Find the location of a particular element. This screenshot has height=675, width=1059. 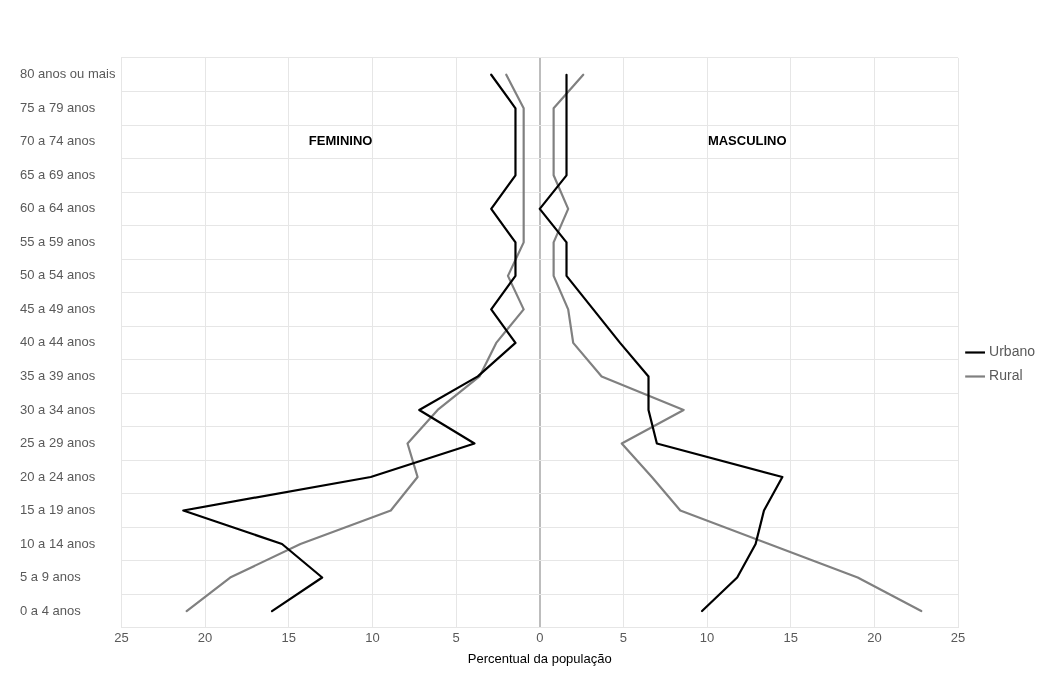

legend-label: Rural is located at coordinates (1006, 375).